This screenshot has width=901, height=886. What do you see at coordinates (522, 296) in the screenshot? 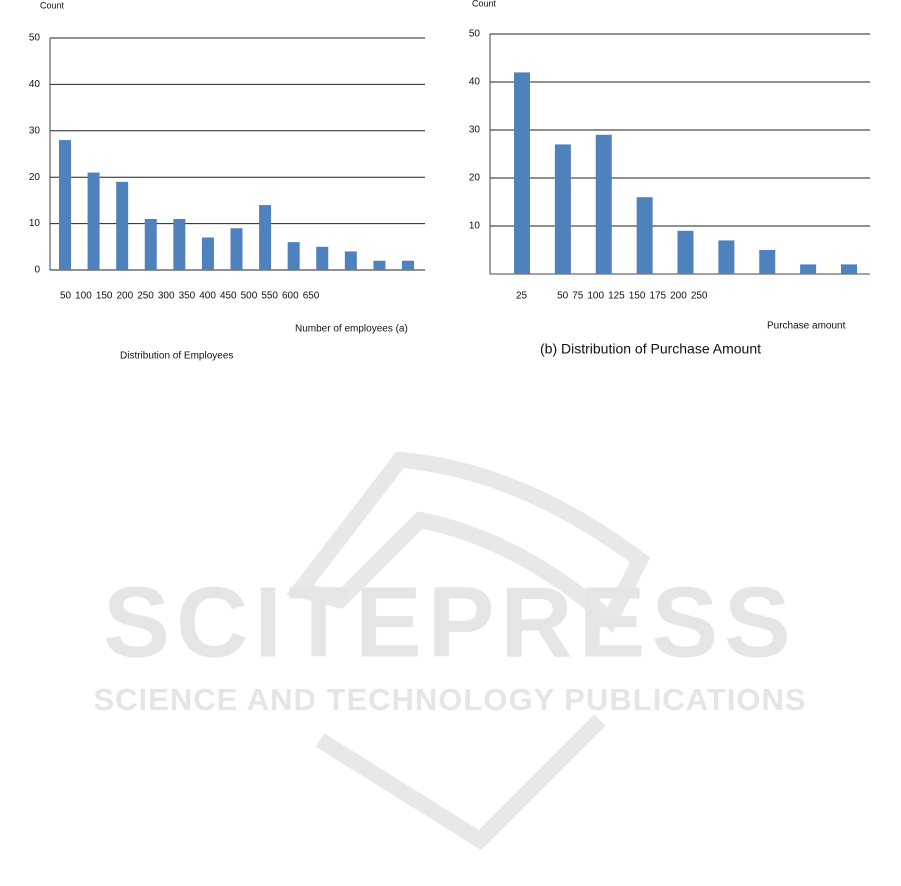
I see `x-tick-label: 25` at bounding box center [522, 296].